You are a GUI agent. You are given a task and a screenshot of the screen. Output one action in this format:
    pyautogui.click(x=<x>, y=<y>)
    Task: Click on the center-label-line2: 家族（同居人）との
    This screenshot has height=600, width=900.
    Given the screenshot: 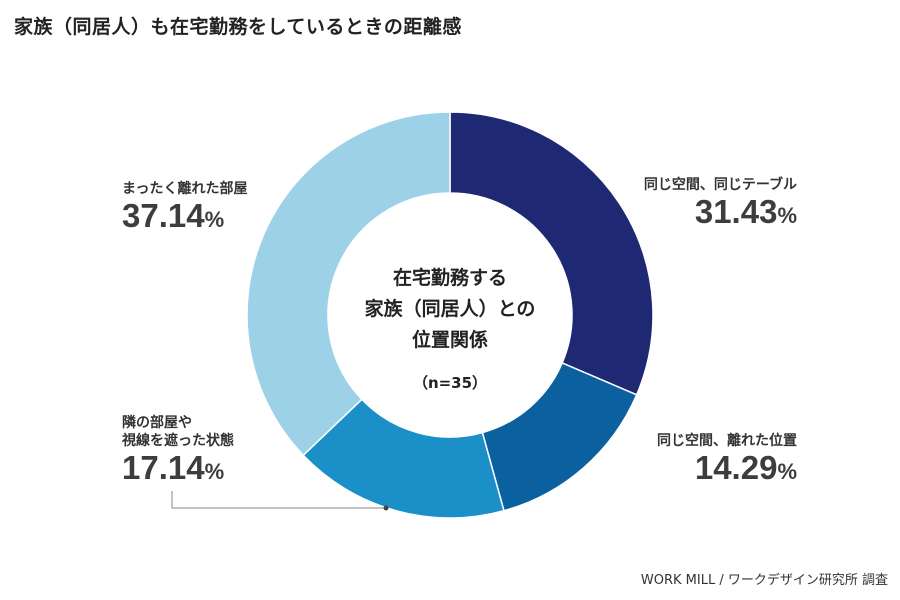 What is the action you would take?
    pyautogui.click(x=450, y=309)
    